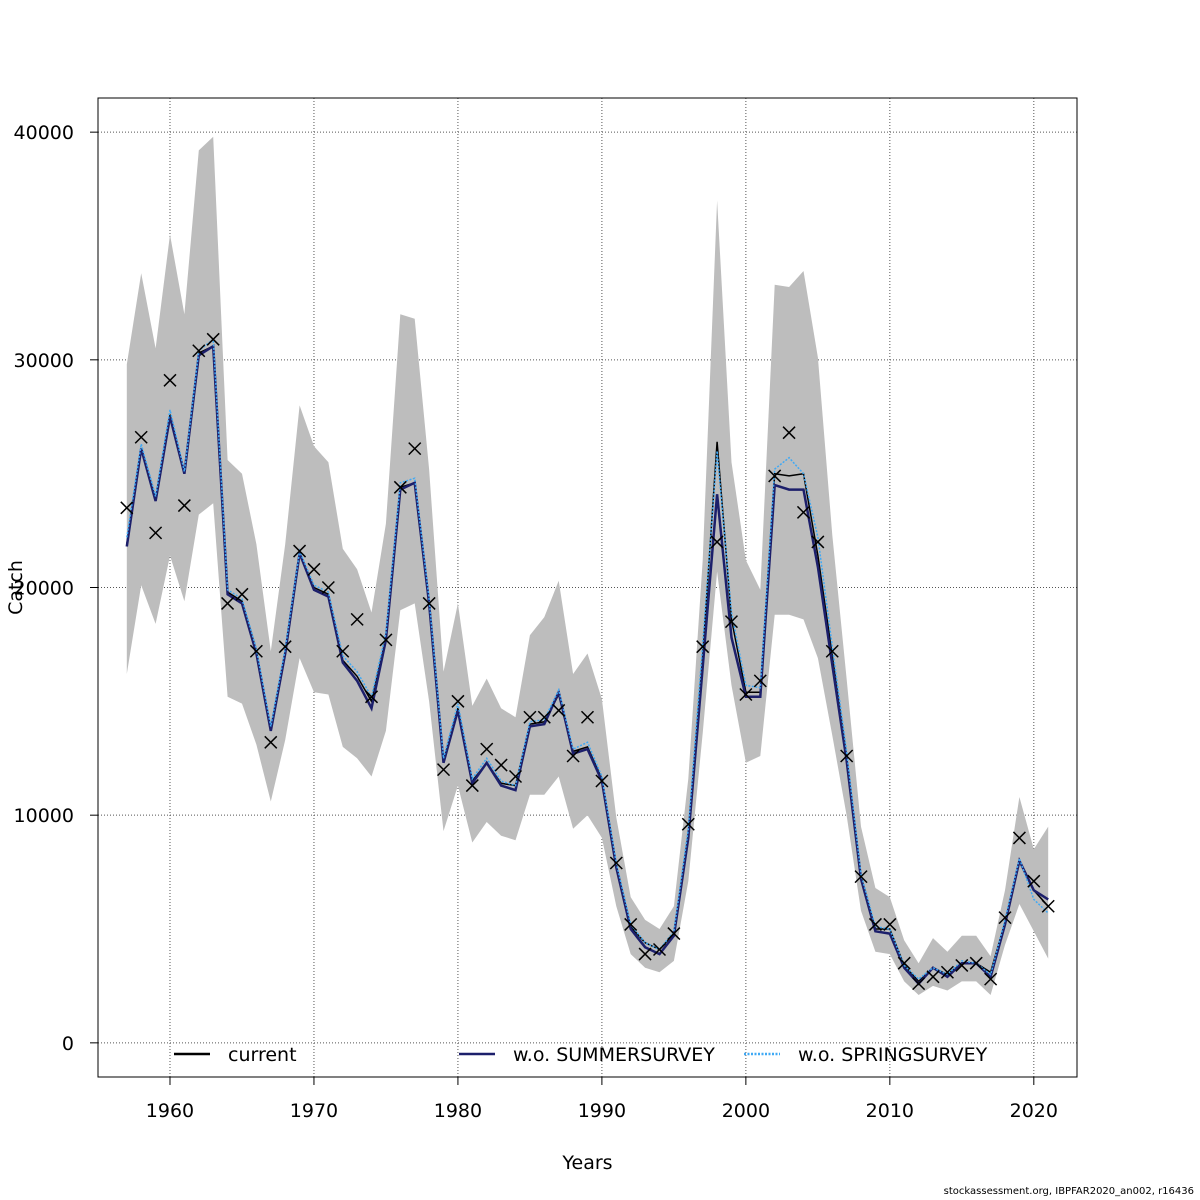  Describe the element at coordinates (1034, 1111) in the screenshot. I see `x-tick-label: 2020` at that location.